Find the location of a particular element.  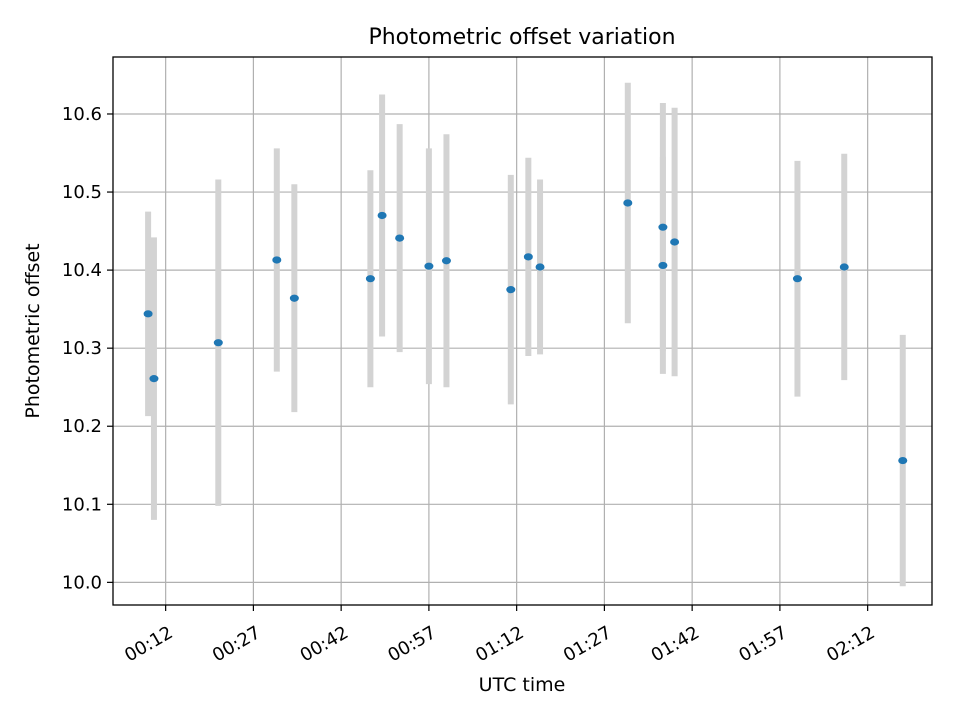

y-axis-label: Photometric offset is located at coordinates (33, 330).